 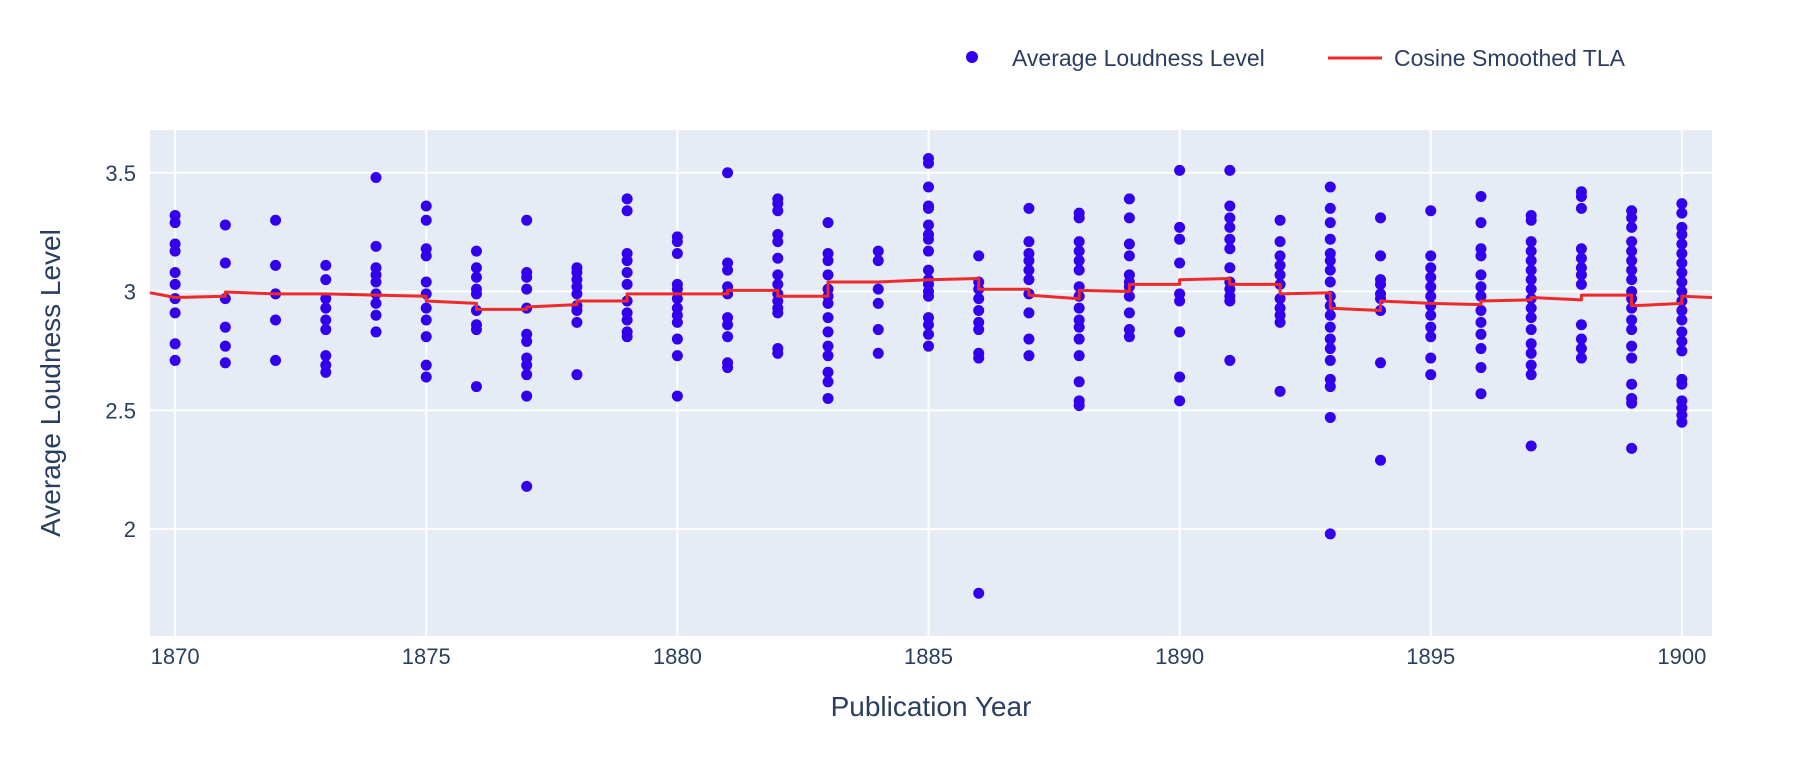 I want to click on y-tick-label: 3.5, so click(x=120, y=173).